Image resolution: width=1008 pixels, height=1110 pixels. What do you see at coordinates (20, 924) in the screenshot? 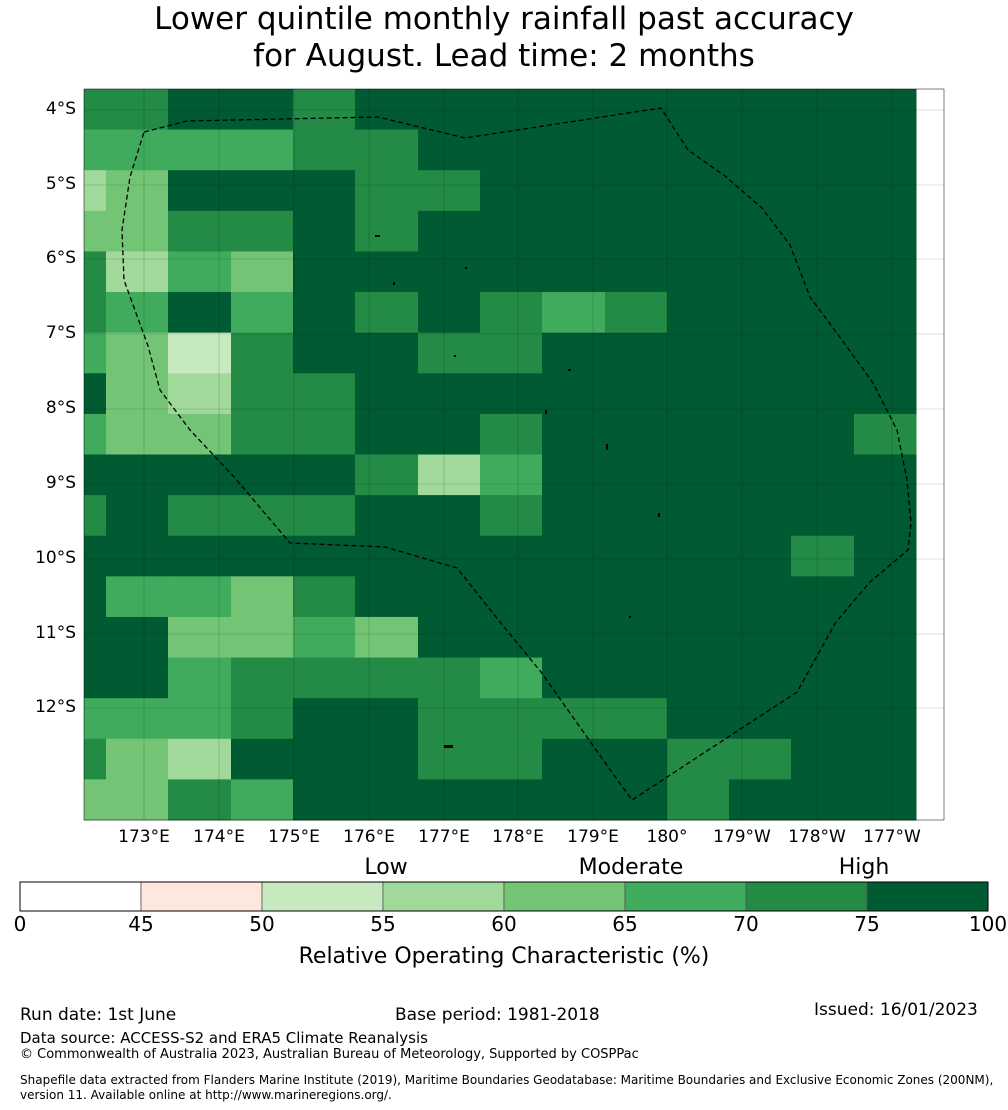
I see `colorbar-tick-label: 0` at bounding box center [20, 924].